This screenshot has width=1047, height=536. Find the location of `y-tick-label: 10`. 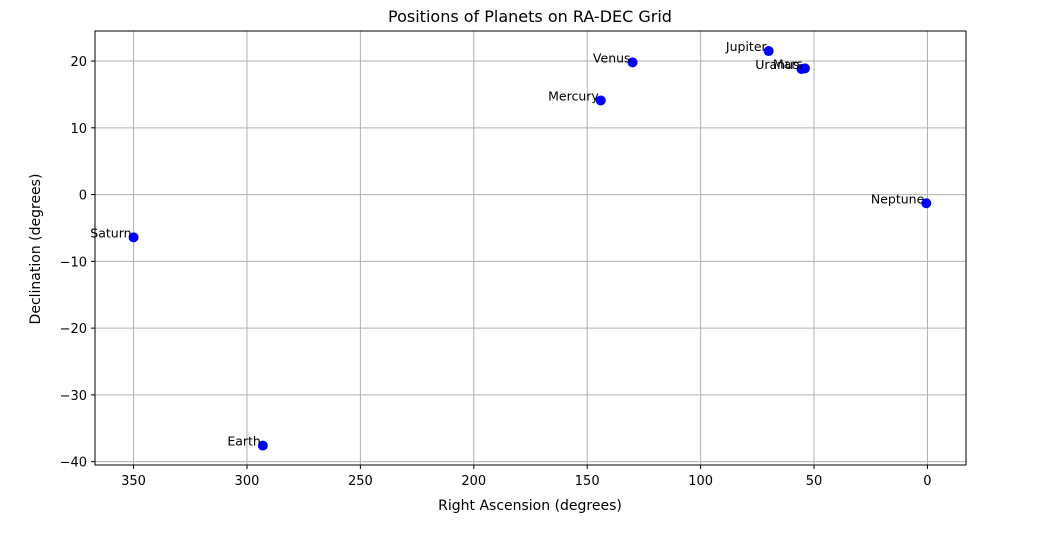

y-tick-label: 10 is located at coordinates (78, 129).